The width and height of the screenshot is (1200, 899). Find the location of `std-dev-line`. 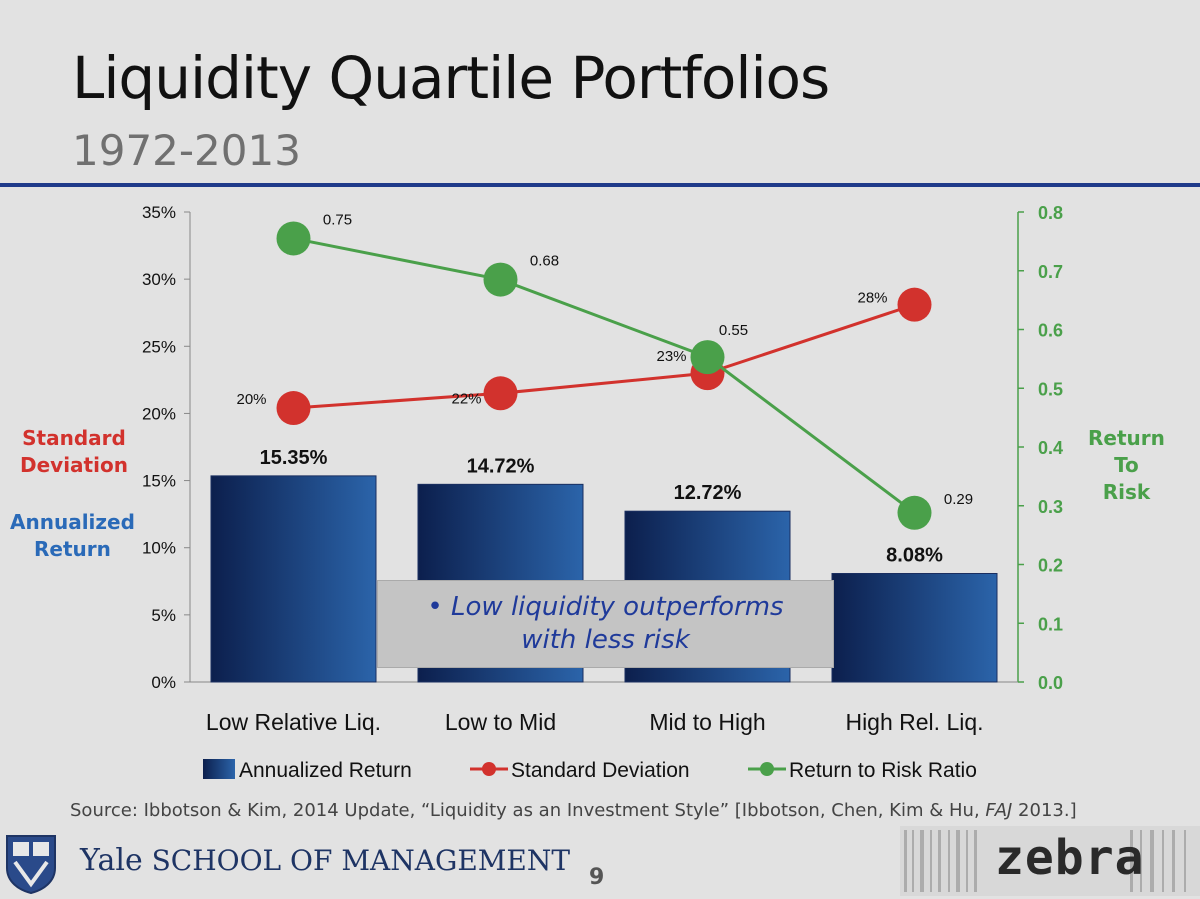

std-dev-line is located at coordinates (604, 356).